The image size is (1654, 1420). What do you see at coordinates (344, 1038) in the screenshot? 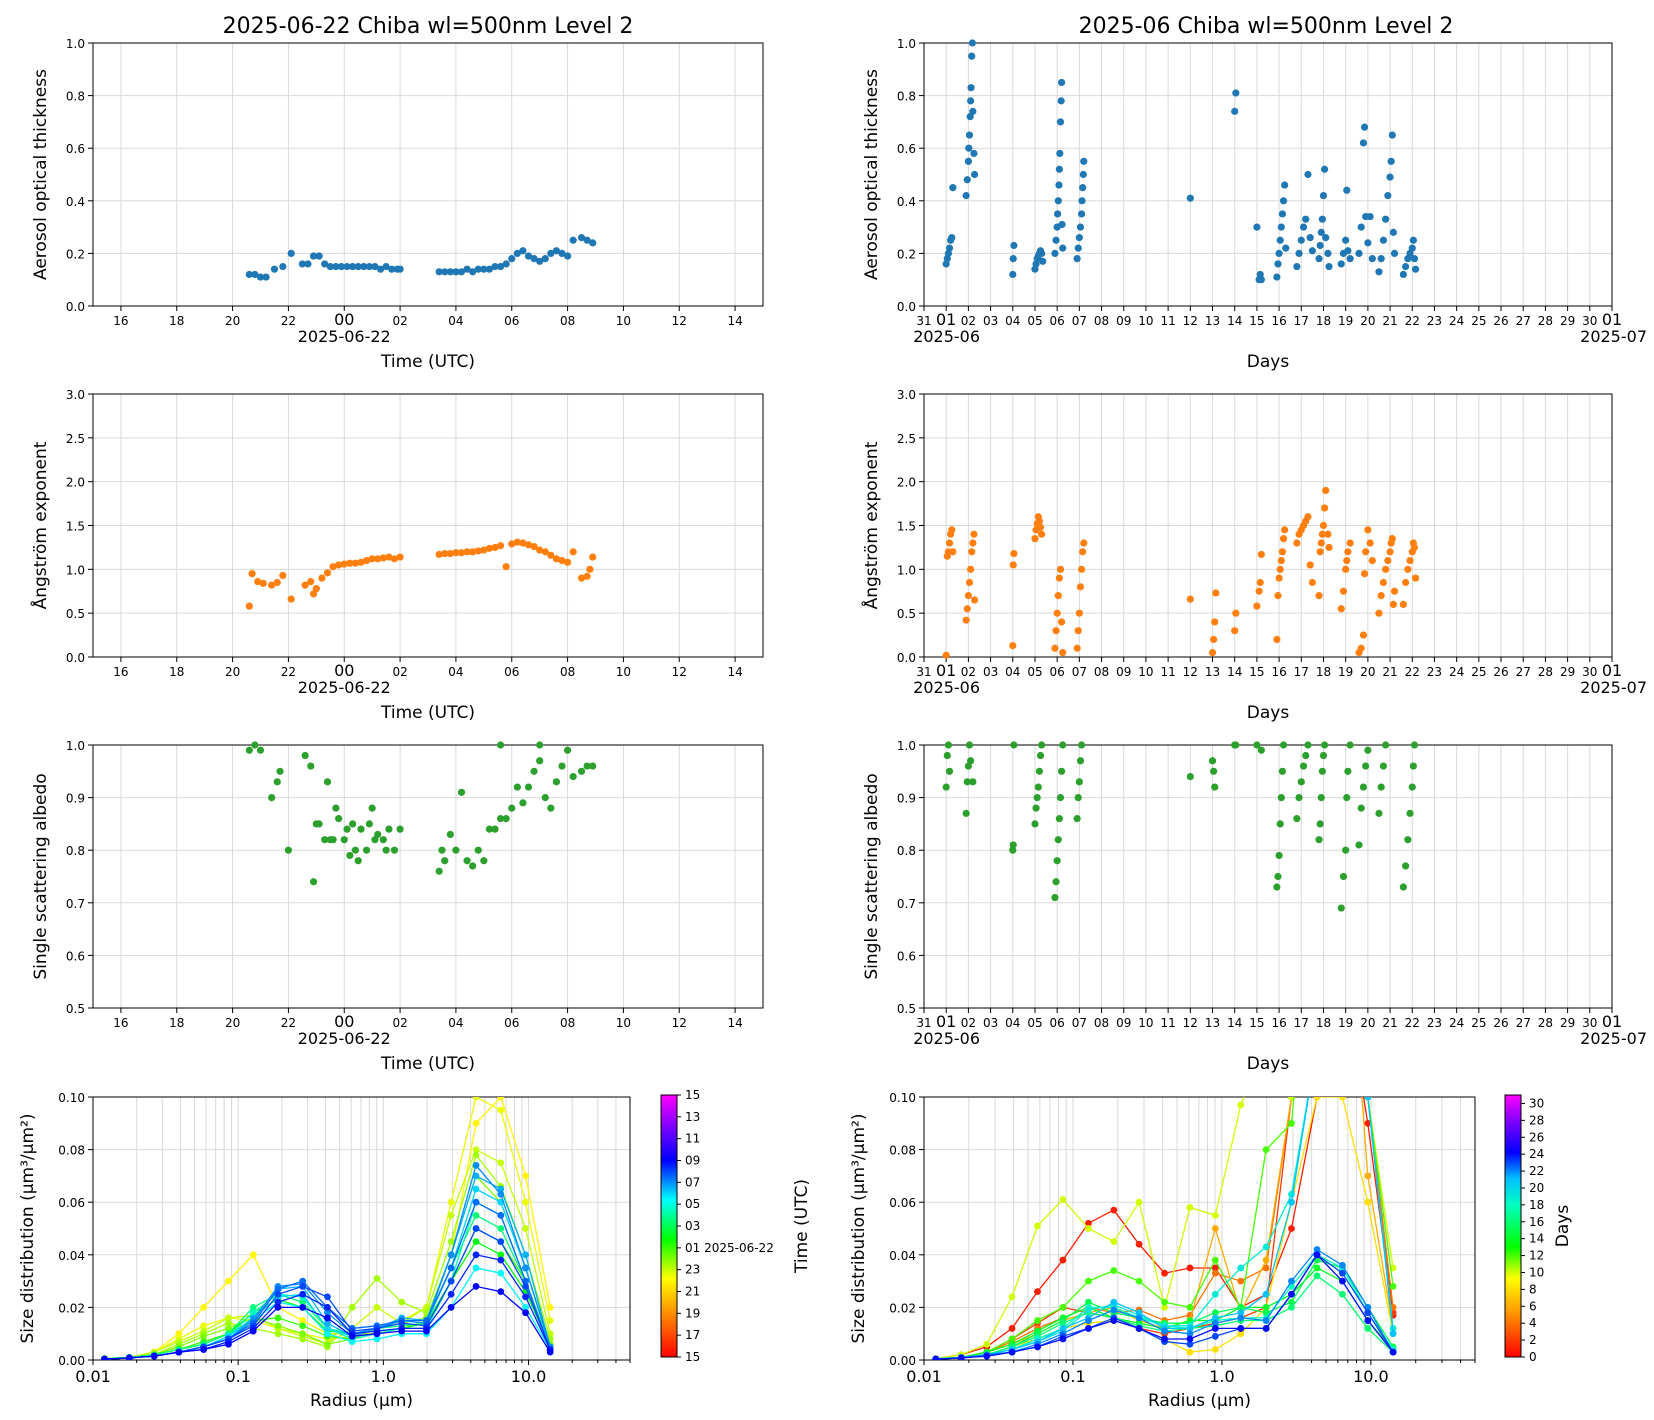
I see `date-label: 2025-06-22` at bounding box center [344, 1038].